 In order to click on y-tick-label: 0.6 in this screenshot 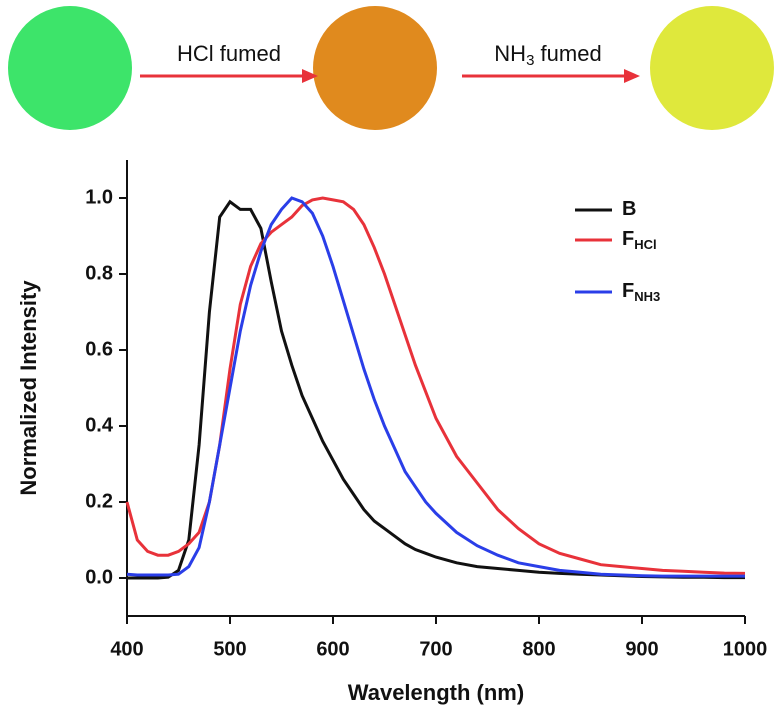, I will do `click(99, 349)`.